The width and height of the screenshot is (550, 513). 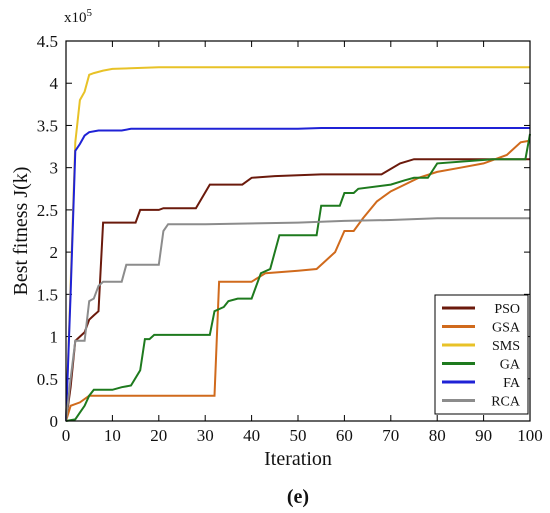 What do you see at coordinates (158, 435) in the screenshot?
I see `x-tick-label: 20` at bounding box center [158, 435].